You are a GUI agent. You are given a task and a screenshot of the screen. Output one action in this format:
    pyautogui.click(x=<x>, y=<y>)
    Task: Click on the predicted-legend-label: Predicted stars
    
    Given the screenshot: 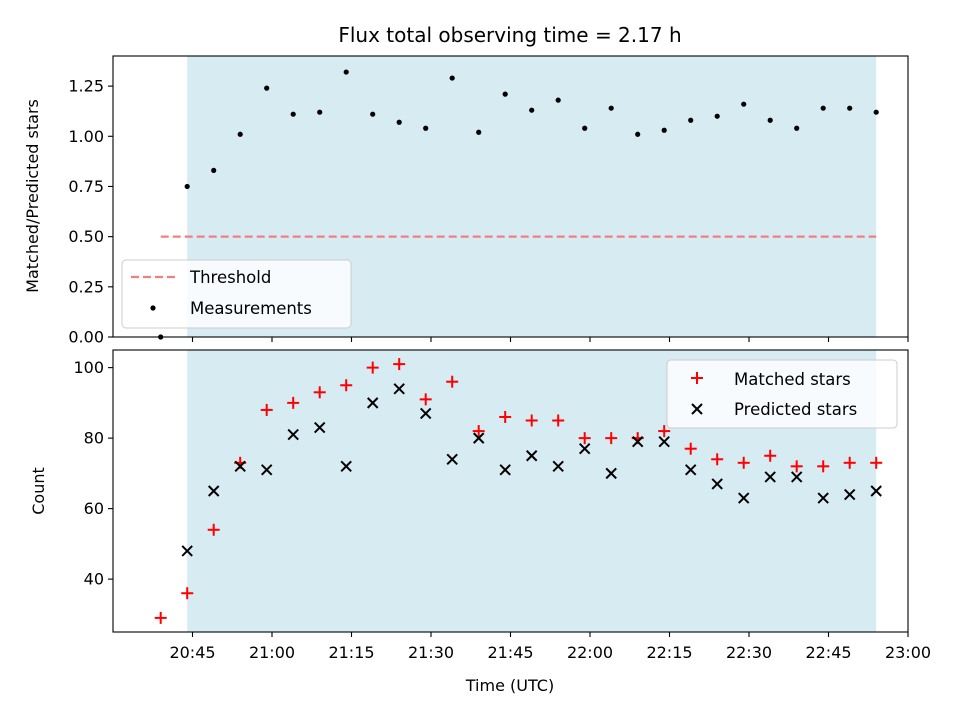 What is the action you would take?
    pyautogui.click(x=795, y=409)
    